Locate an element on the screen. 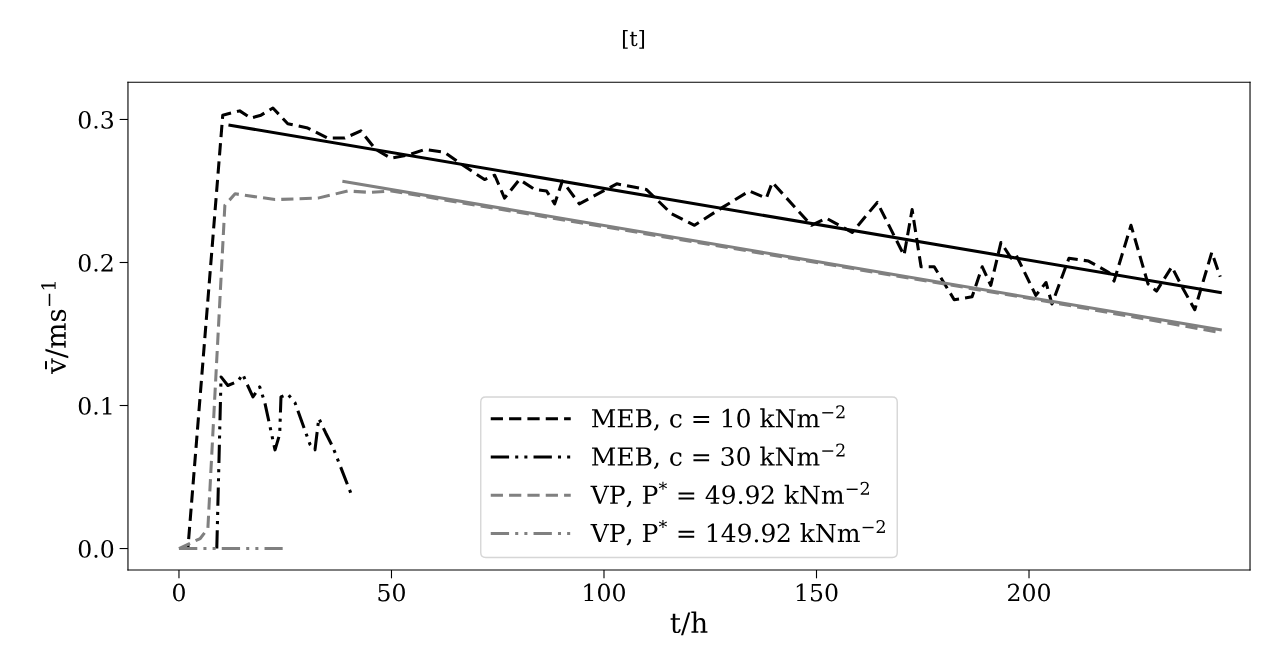  legend-label: VP, P$^{*}$ = 49.92 kNm$^{−2}$ is located at coordinates (729, 494).